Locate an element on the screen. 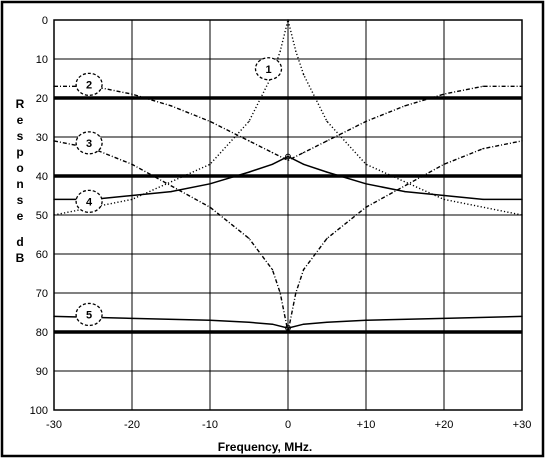 The width and height of the screenshot is (545, 458). callout-4-label: 4 is located at coordinates (89, 202).